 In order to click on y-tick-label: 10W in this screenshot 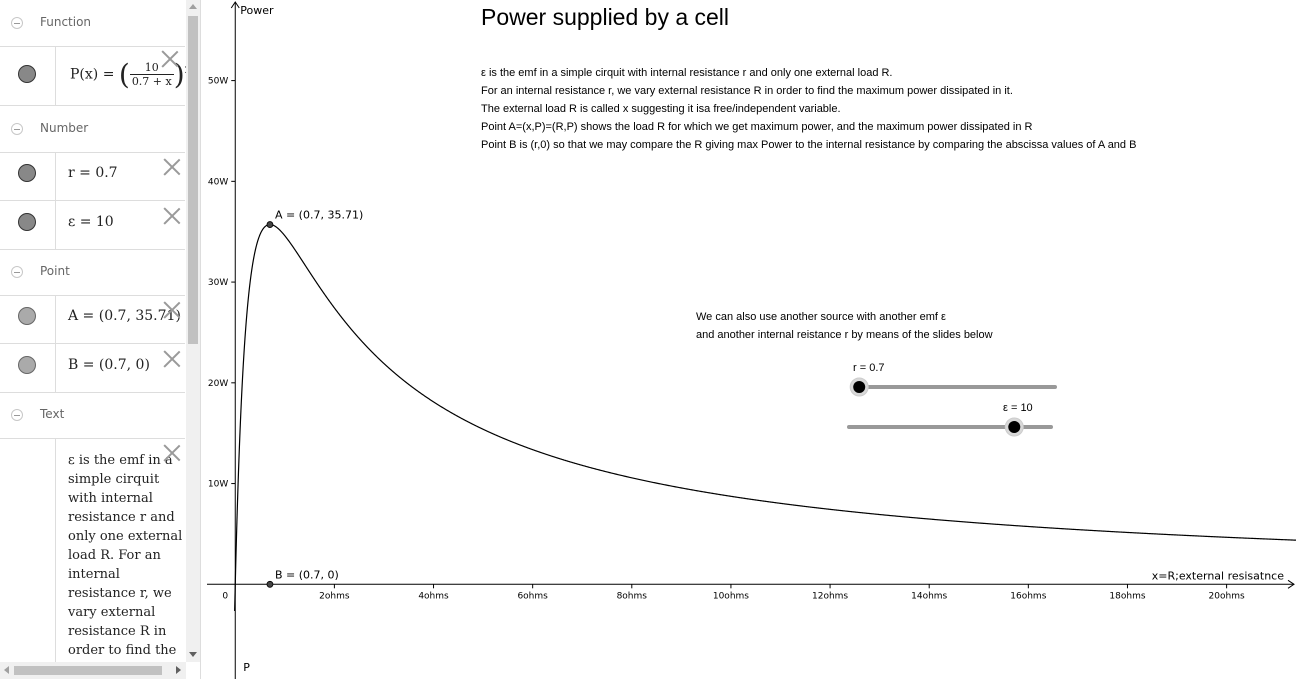, I will do `click(218, 485)`.